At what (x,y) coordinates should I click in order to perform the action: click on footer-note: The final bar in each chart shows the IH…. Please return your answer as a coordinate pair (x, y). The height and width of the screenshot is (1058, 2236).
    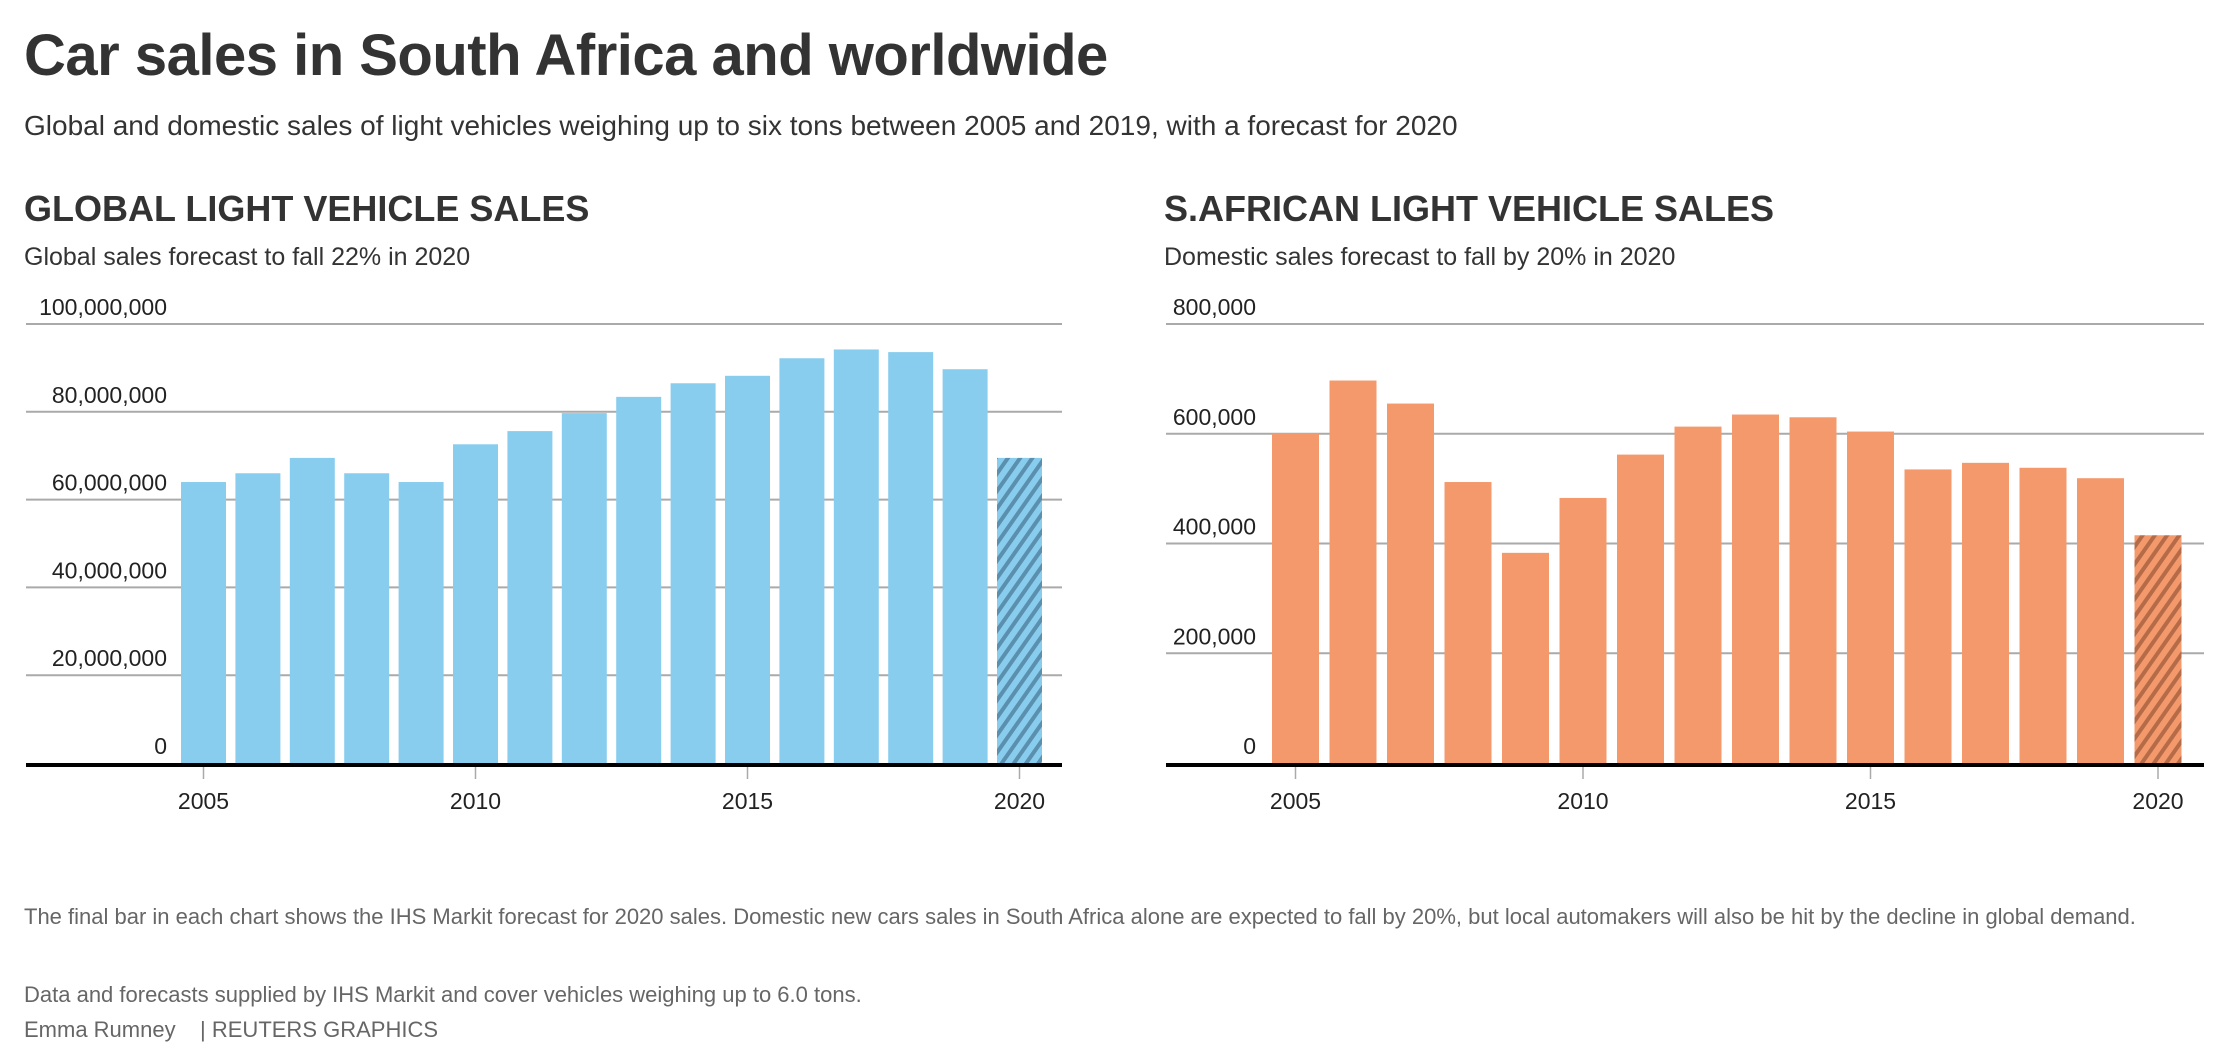
    Looking at the image, I should click on (1080, 916).